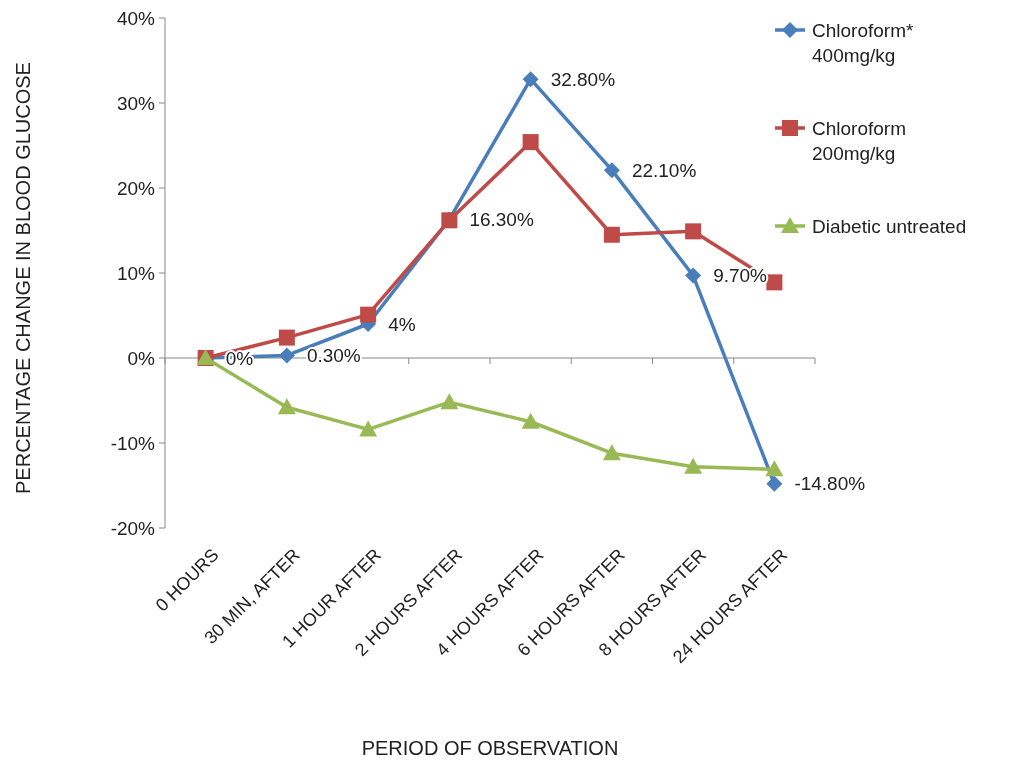  What do you see at coordinates (333, 356) in the screenshot?
I see `data-label: 0.30%` at bounding box center [333, 356].